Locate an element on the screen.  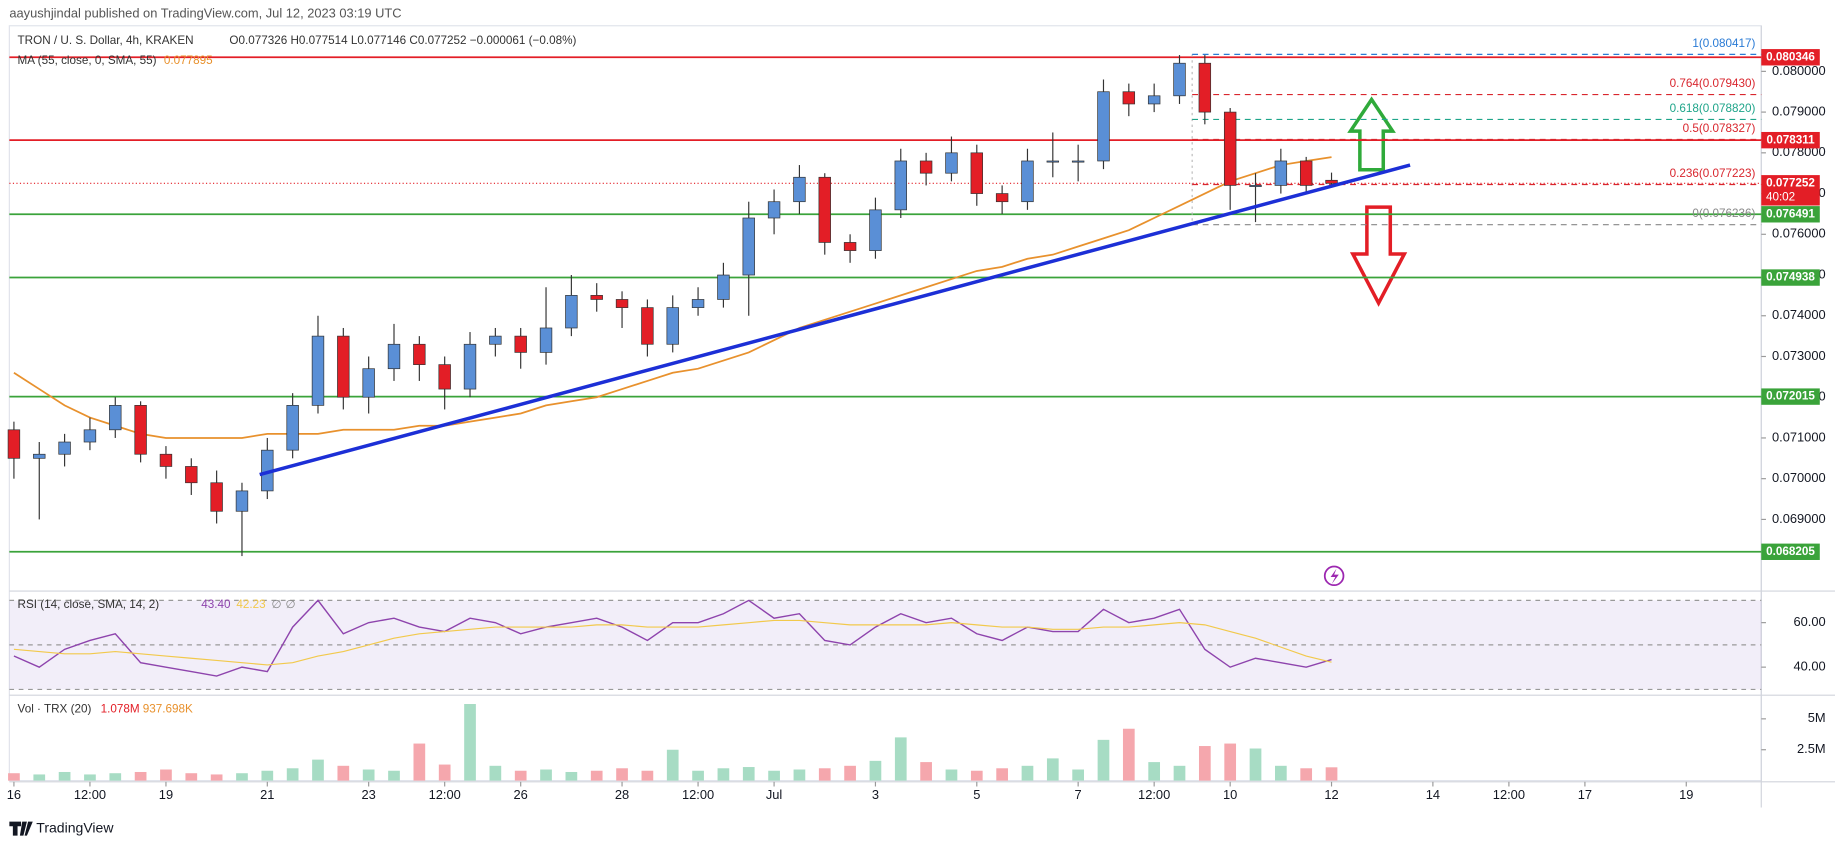
fib-label: 0.236(0.077223) is located at coordinates (1713, 173).